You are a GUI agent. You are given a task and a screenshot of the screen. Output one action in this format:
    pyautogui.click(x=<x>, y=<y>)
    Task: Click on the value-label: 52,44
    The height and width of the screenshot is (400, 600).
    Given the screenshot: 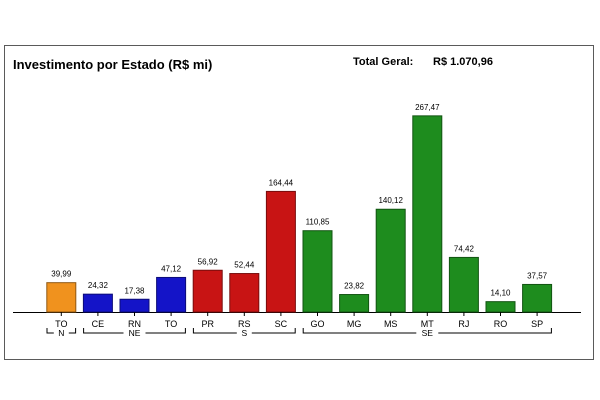 What is the action you would take?
    pyautogui.click(x=244, y=265)
    